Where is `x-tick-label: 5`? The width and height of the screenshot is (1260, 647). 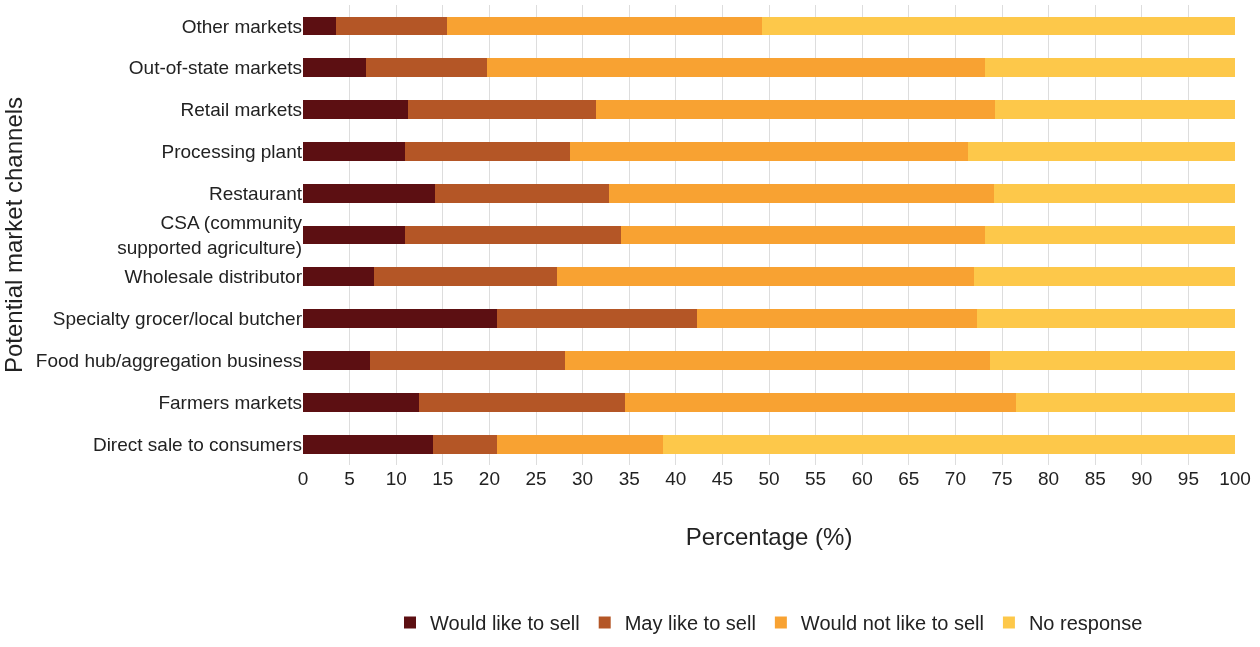
x-tick-label: 5 is located at coordinates (349, 478).